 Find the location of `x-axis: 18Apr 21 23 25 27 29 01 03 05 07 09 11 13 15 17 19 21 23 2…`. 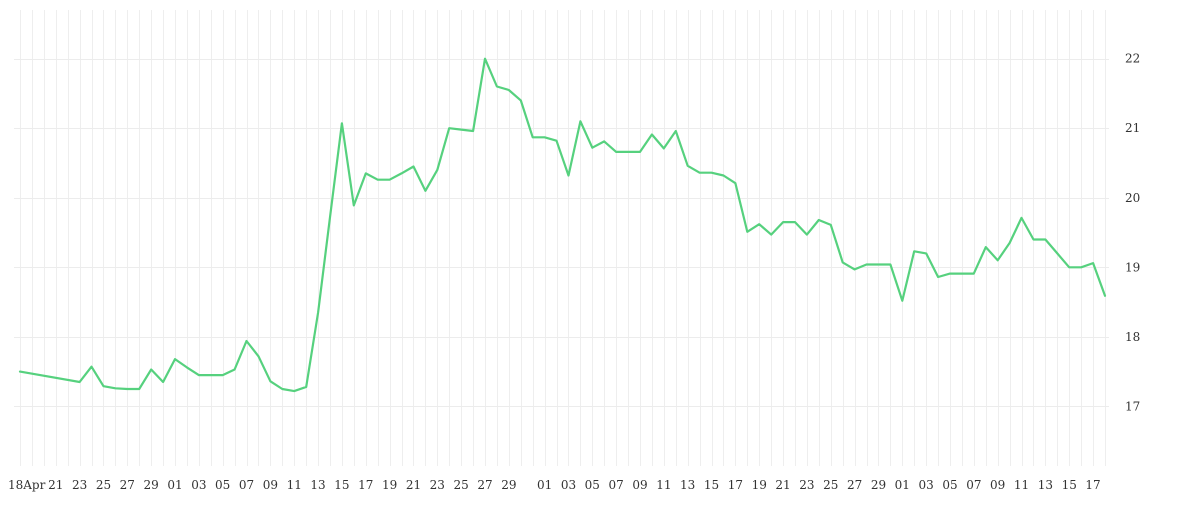

x-axis: 18Apr 21 23 25 27 29 01 03 05 07 09 11 13 15 17 19 21 23 2… is located at coordinates (554, 485).